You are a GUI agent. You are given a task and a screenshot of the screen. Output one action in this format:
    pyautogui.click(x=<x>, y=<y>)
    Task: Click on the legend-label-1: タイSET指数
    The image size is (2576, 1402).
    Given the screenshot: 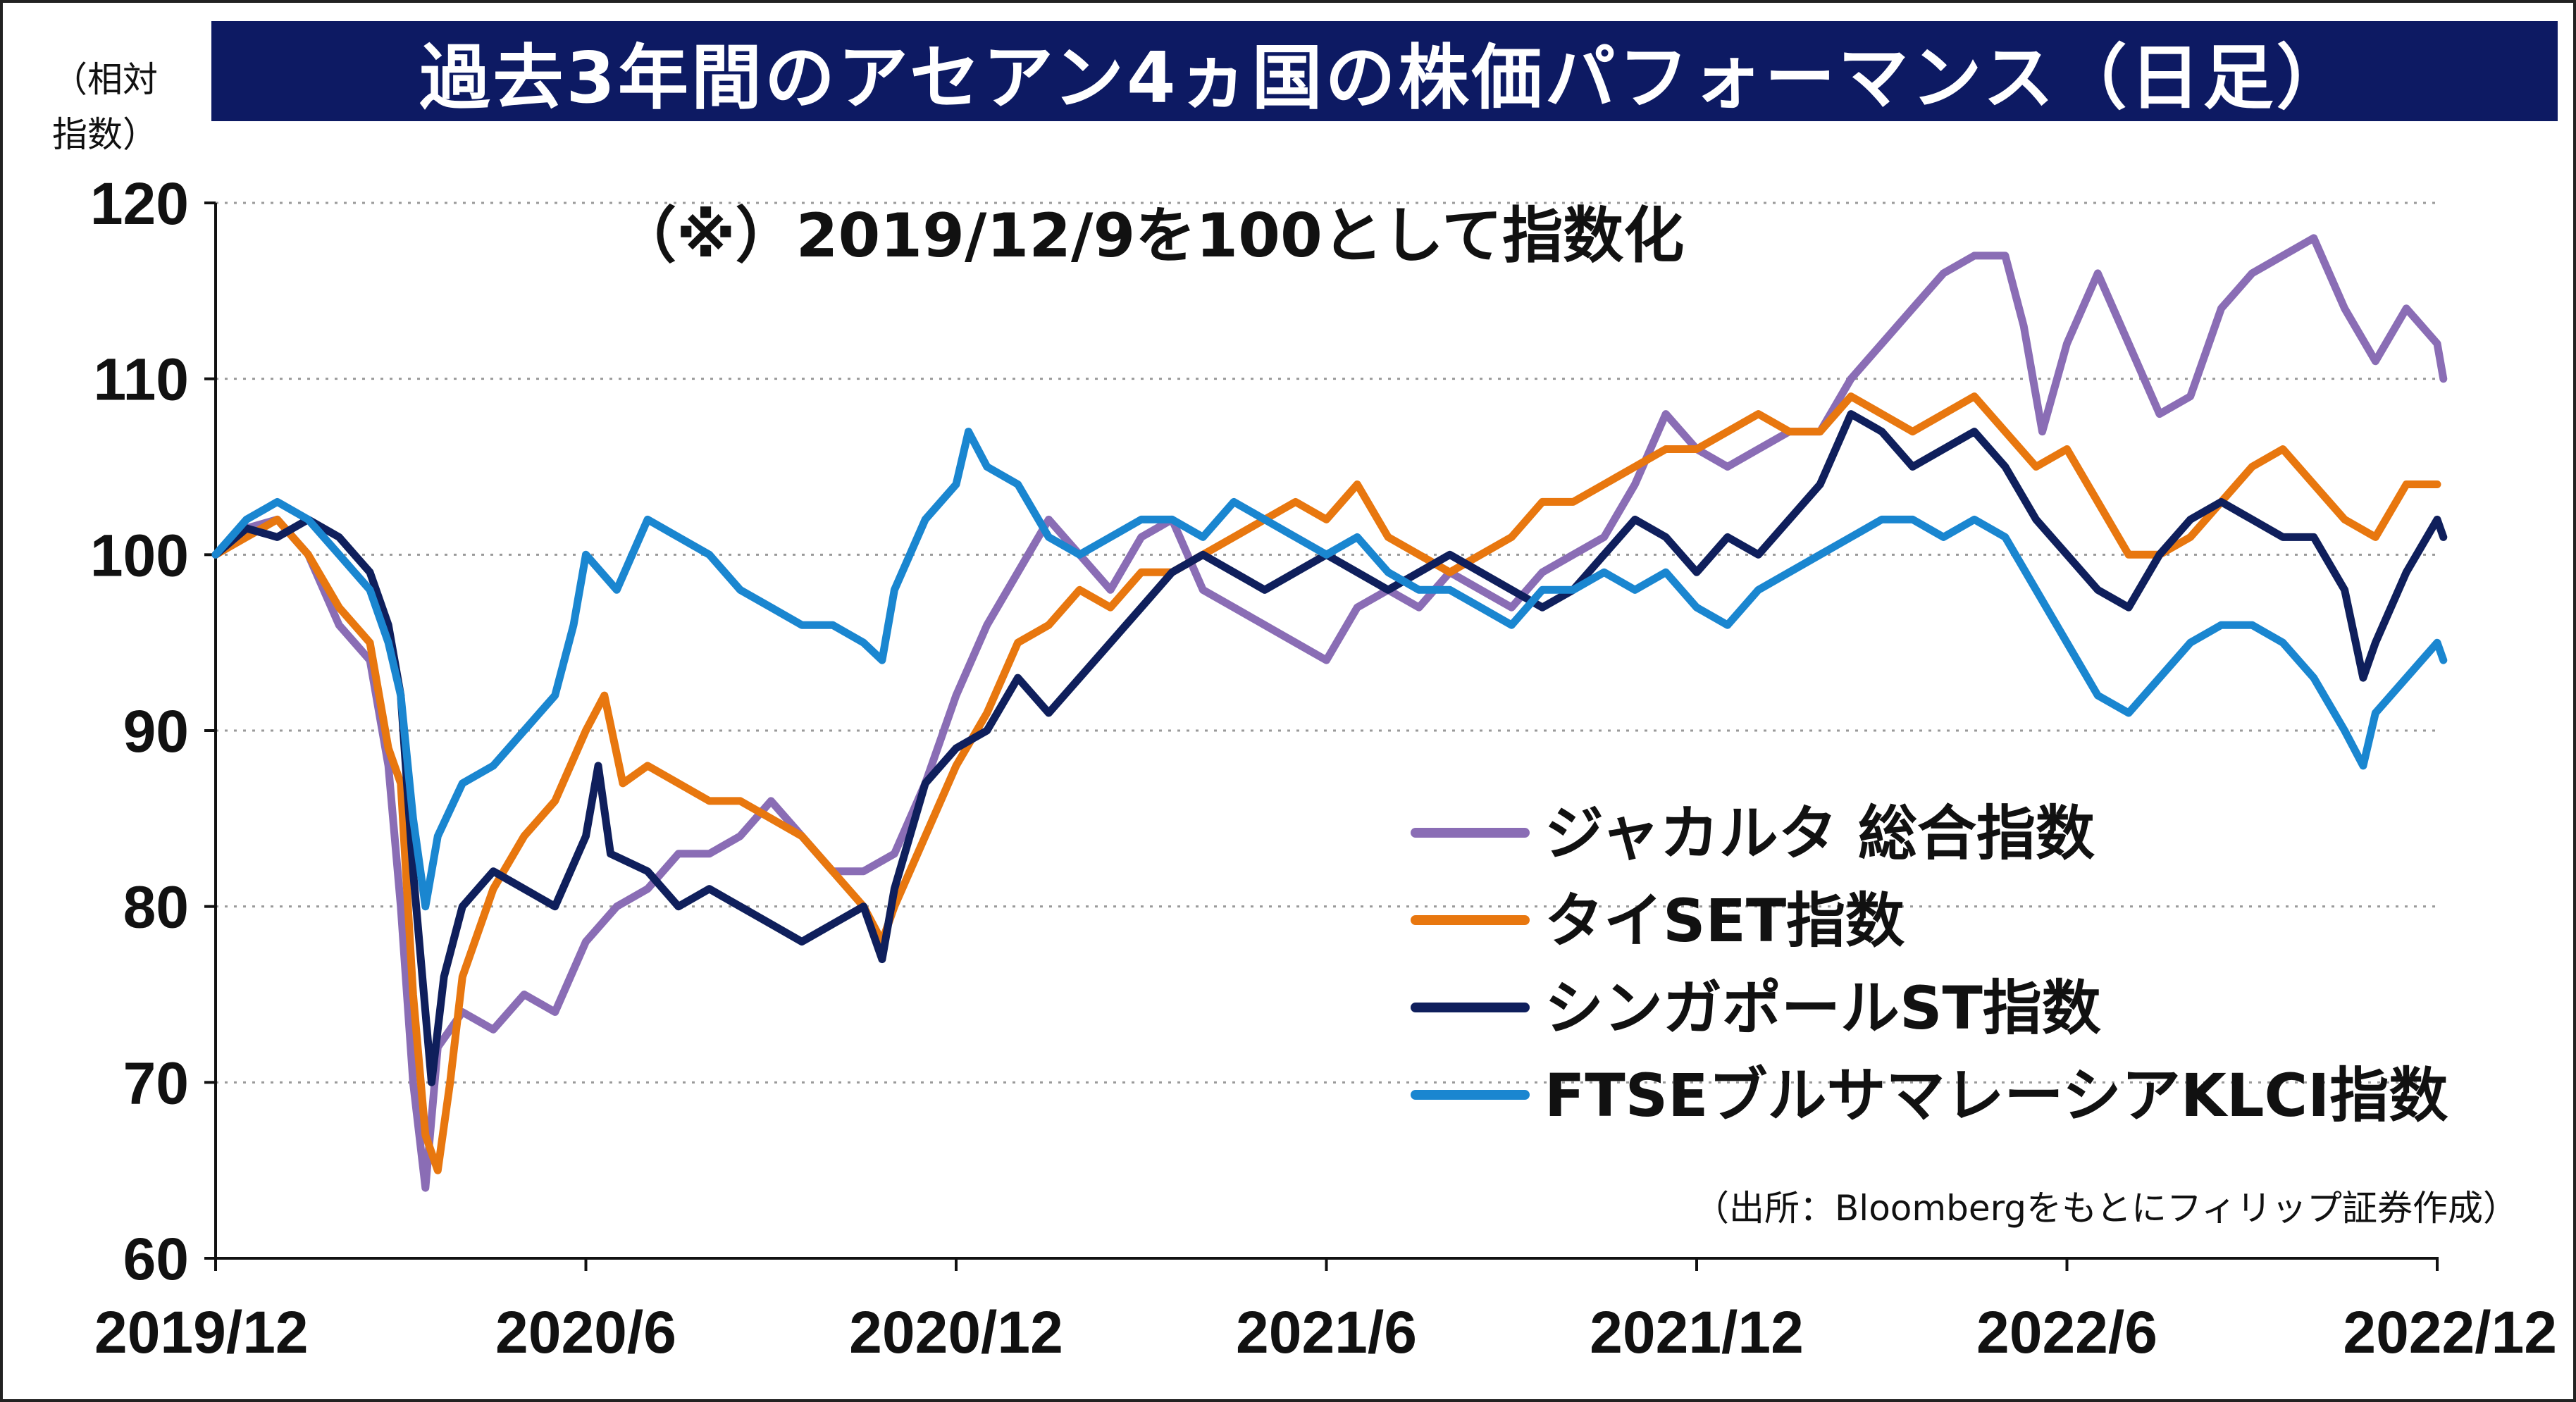 What is the action you would take?
    pyautogui.click(x=1724, y=920)
    